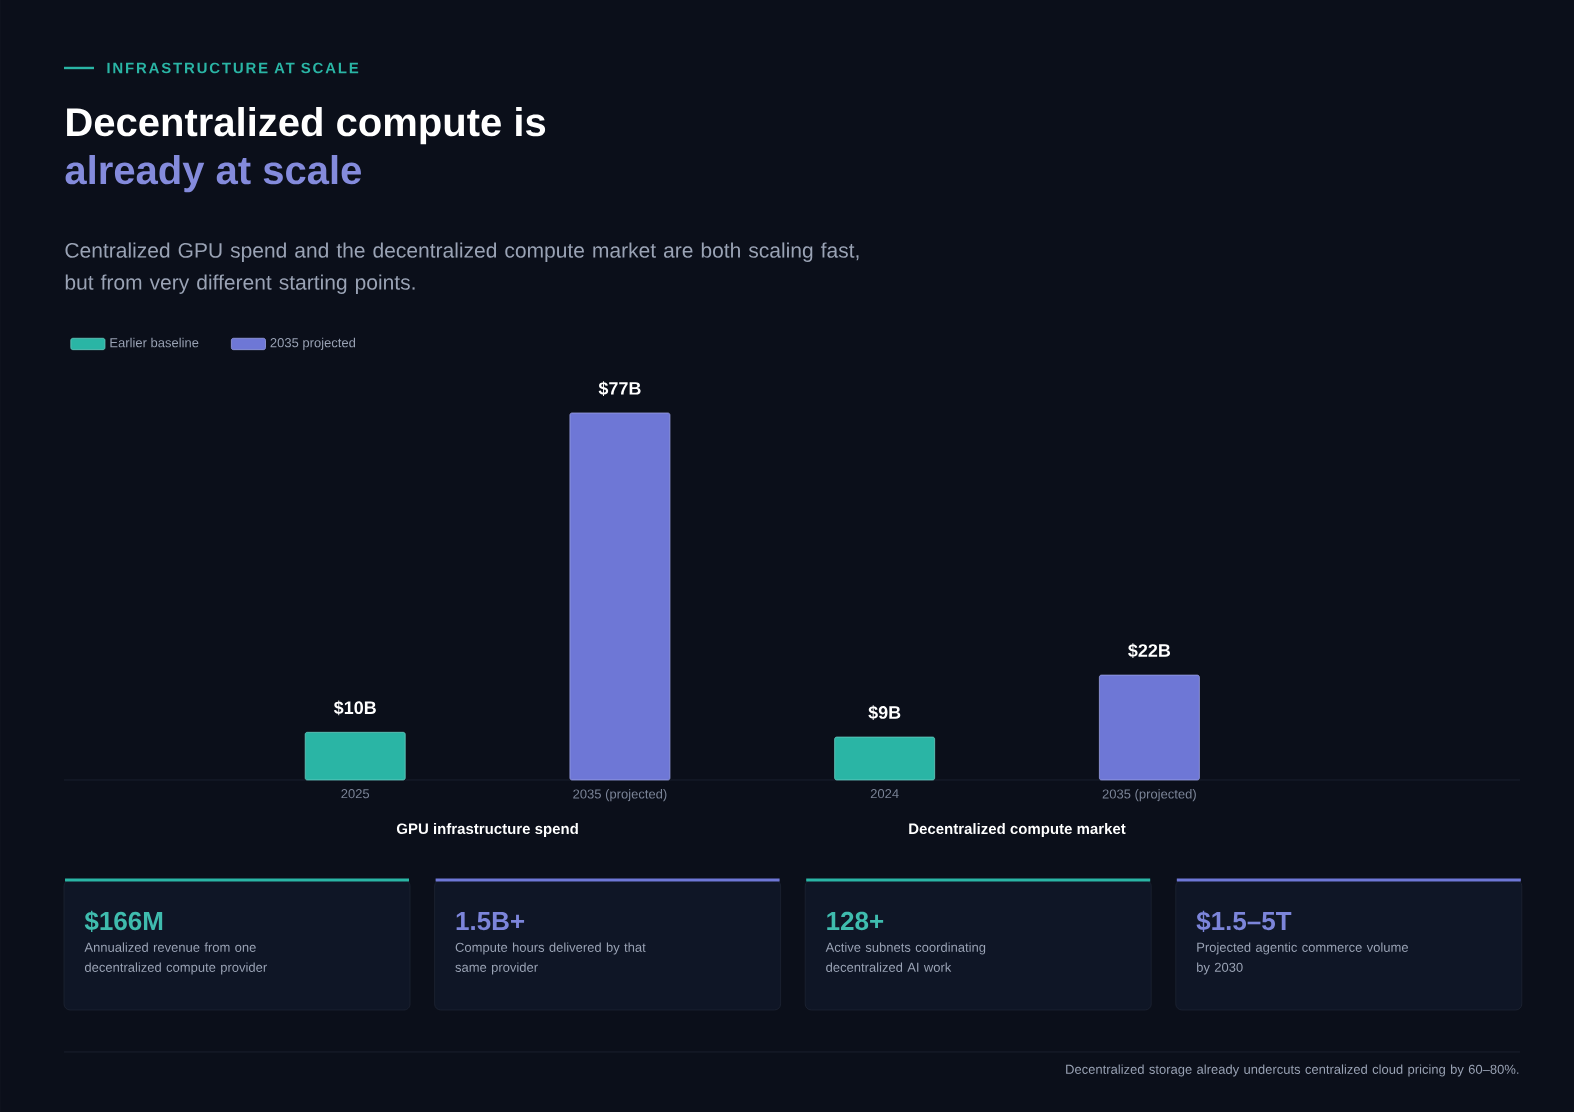  What do you see at coordinates (884, 713) in the screenshot?
I see `data-label: $9B` at bounding box center [884, 713].